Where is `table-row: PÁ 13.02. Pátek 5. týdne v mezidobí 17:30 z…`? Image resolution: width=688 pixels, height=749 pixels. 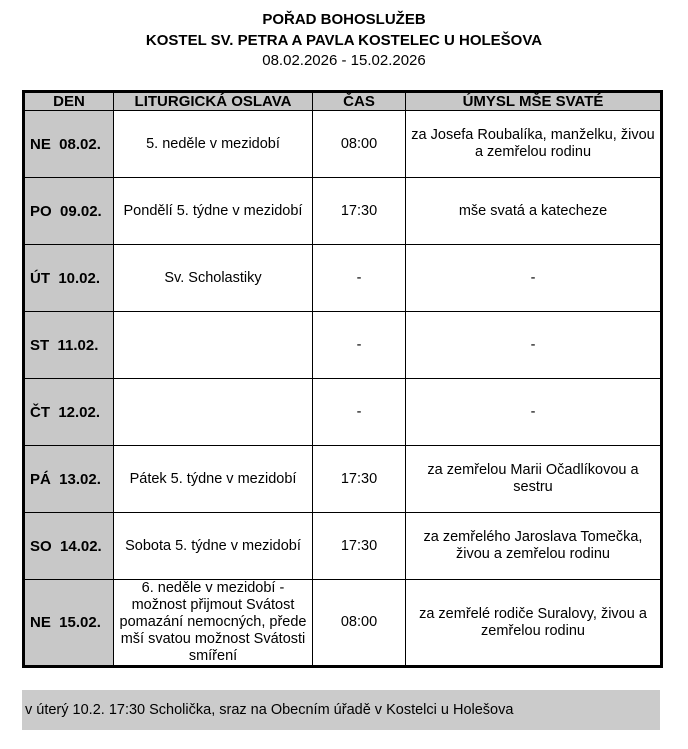 table-row: PÁ 13.02. Pátek 5. týdne v mezidobí 17:30 z… is located at coordinates (342, 479).